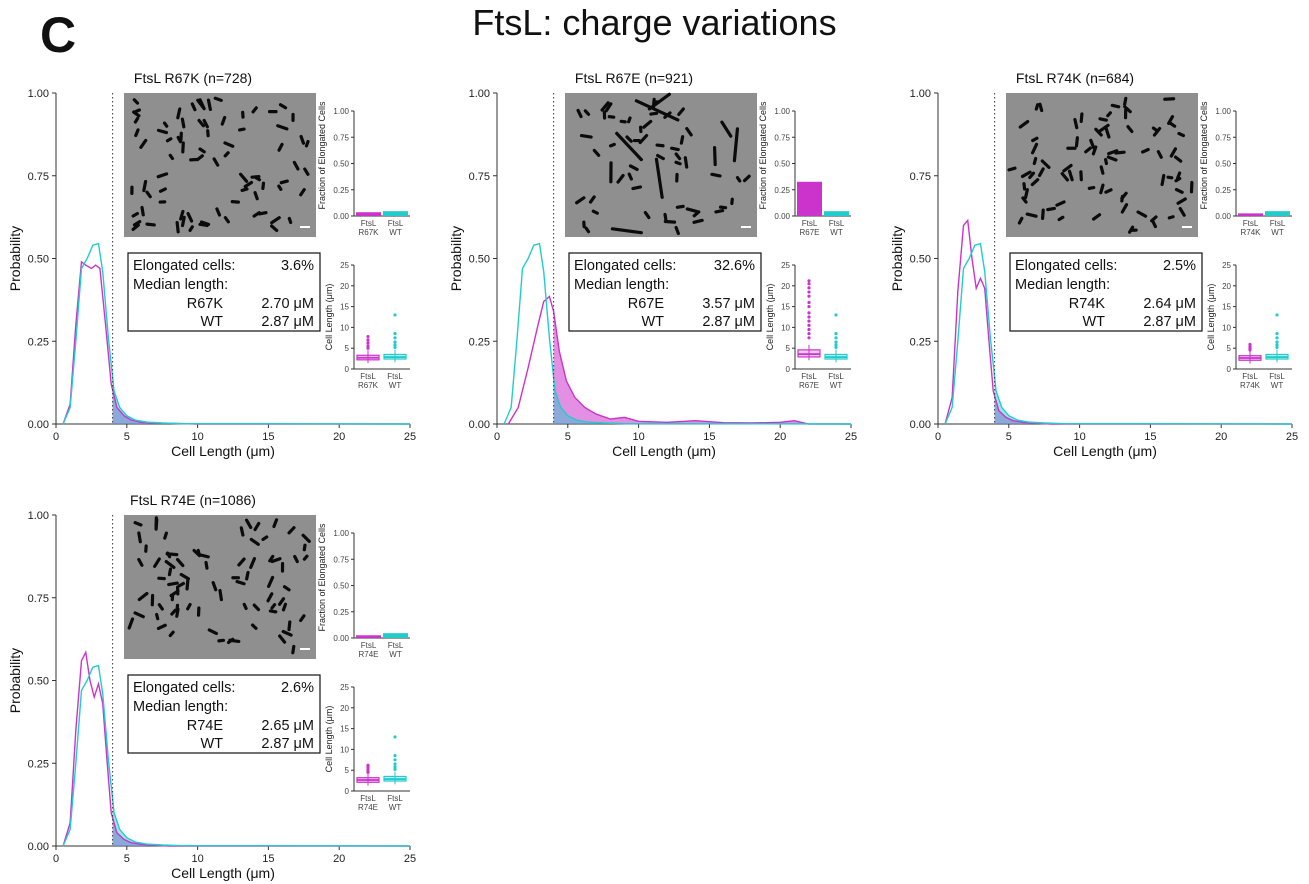 The image size is (1309, 884). Describe the element at coordinates (38, 682) in the screenshot. I see `y-tick-label: 0.50` at that location.